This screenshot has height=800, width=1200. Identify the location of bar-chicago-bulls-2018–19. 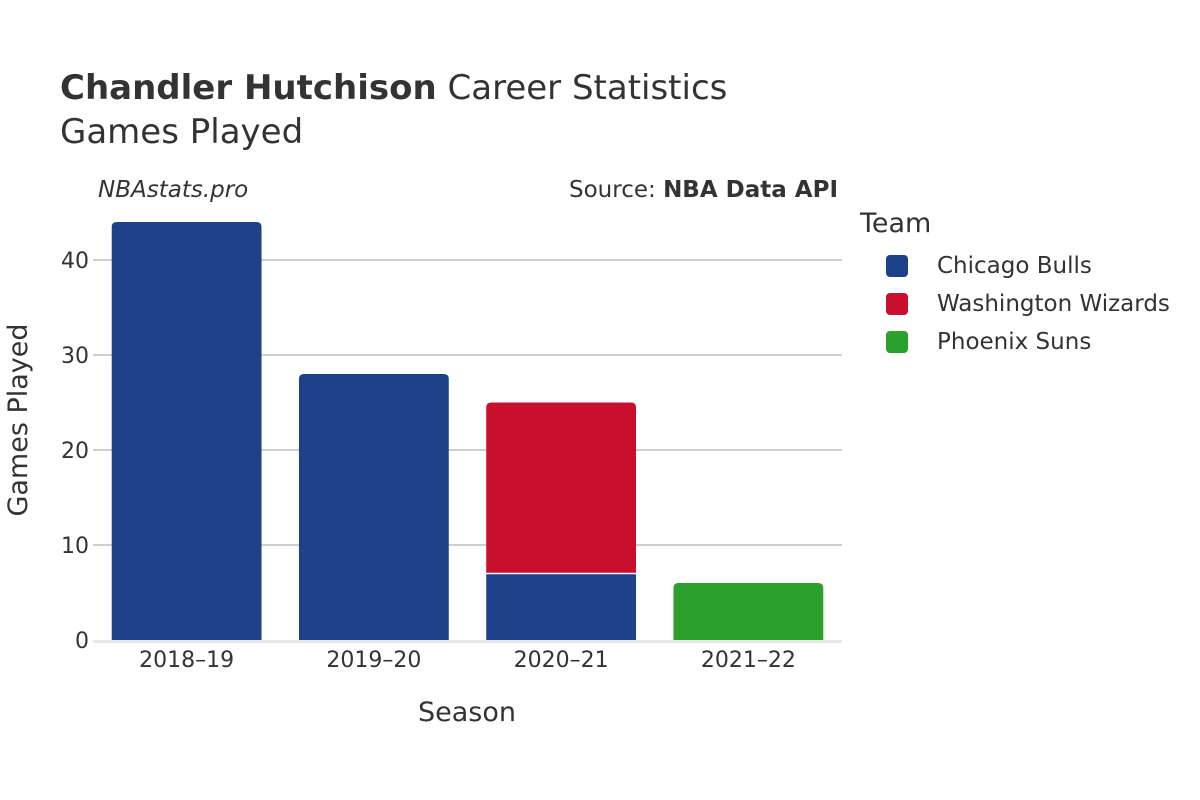
(186, 431).